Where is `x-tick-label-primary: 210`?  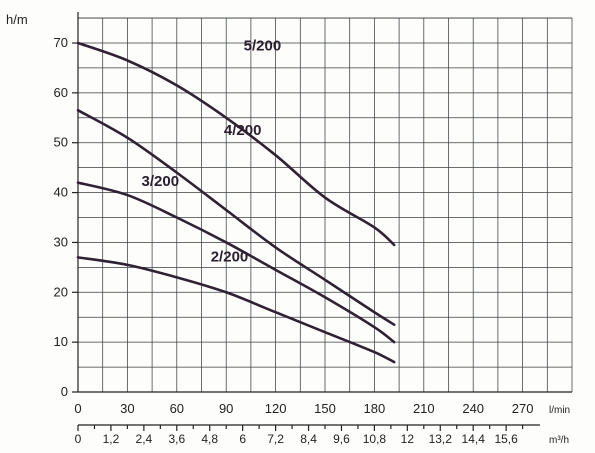 x-tick-label-primary: 210 is located at coordinates (424, 408).